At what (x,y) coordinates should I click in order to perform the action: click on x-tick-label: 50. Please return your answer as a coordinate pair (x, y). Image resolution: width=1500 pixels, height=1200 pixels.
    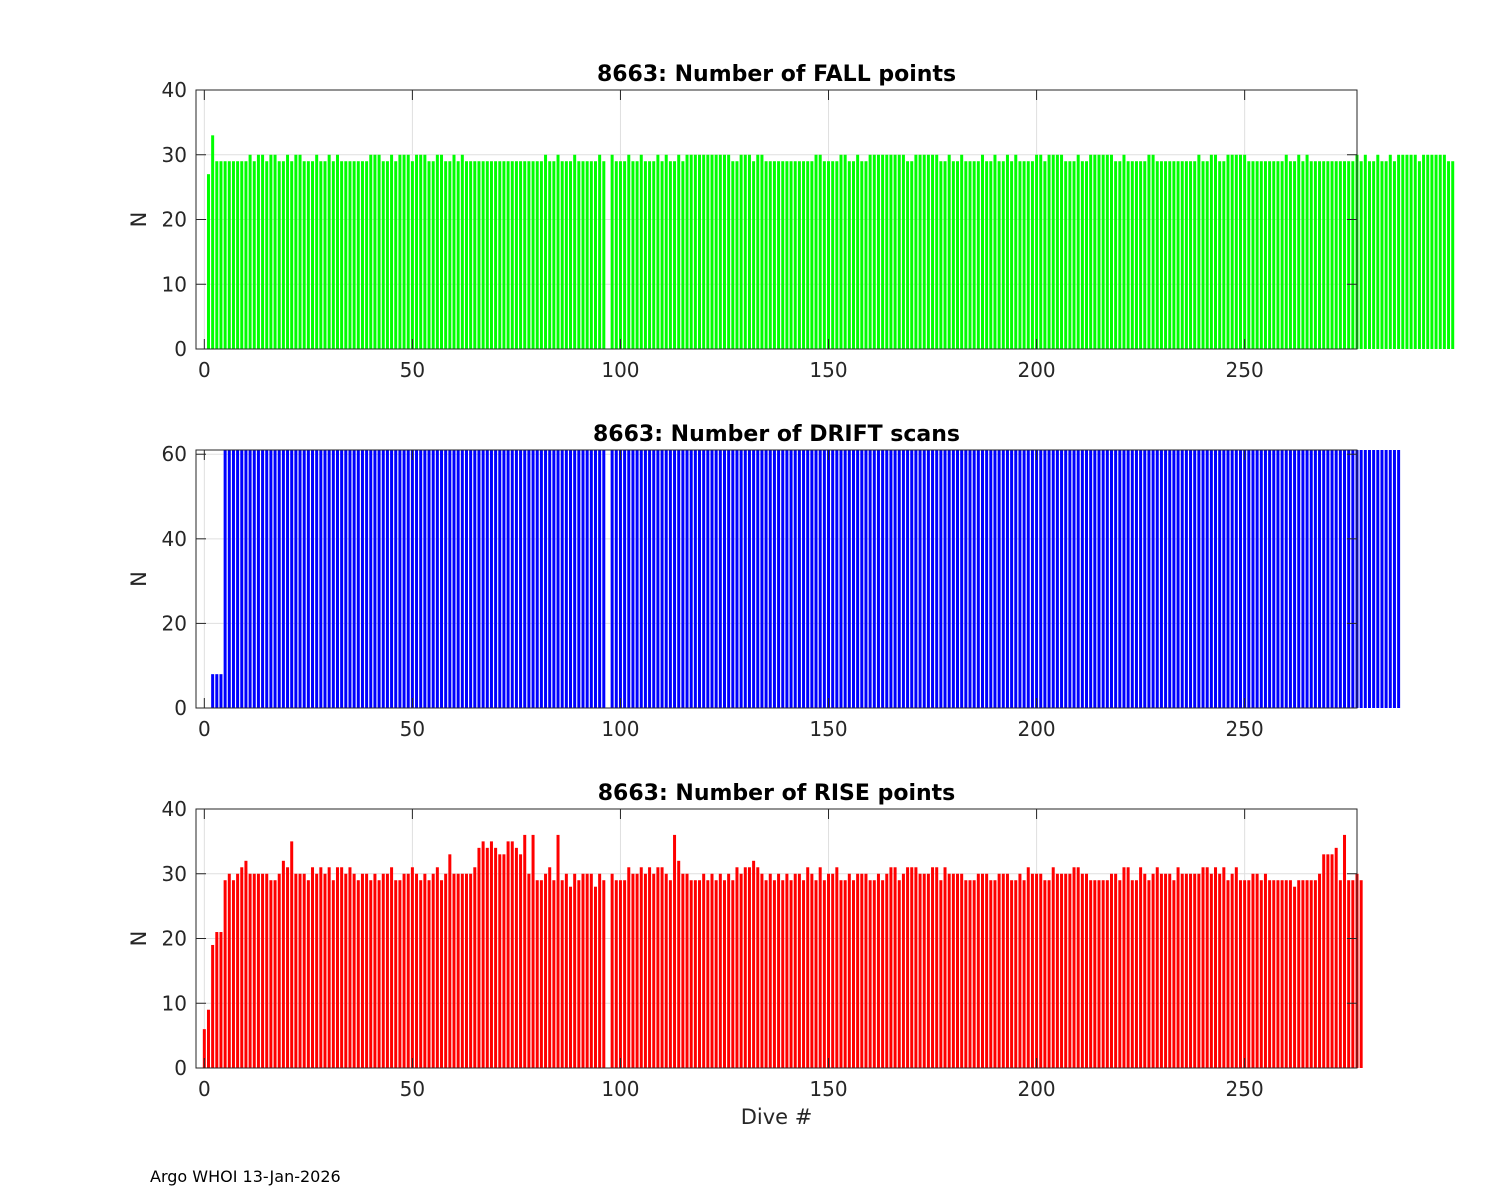
    Looking at the image, I should click on (412, 370).